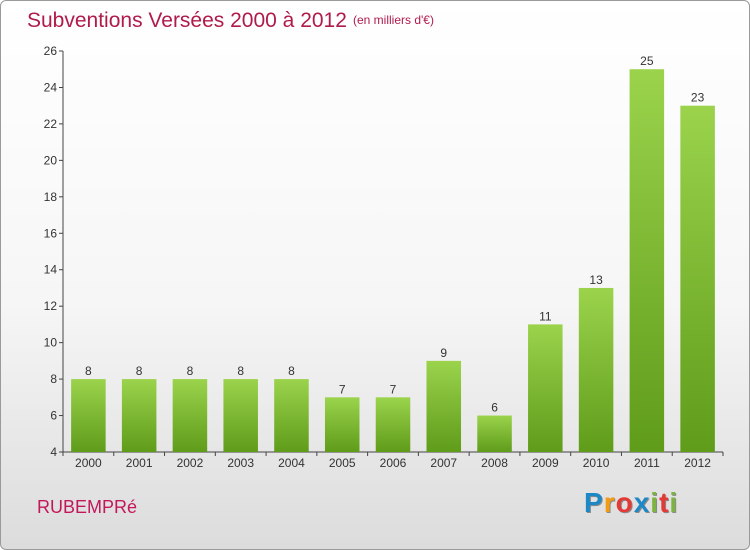 Image resolution: width=750 pixels, height=550 pixels. What do you see at coordinates (51, 87) in the screenshot?
I see `y-tick-label: 24` at bounding box center [51, 87].